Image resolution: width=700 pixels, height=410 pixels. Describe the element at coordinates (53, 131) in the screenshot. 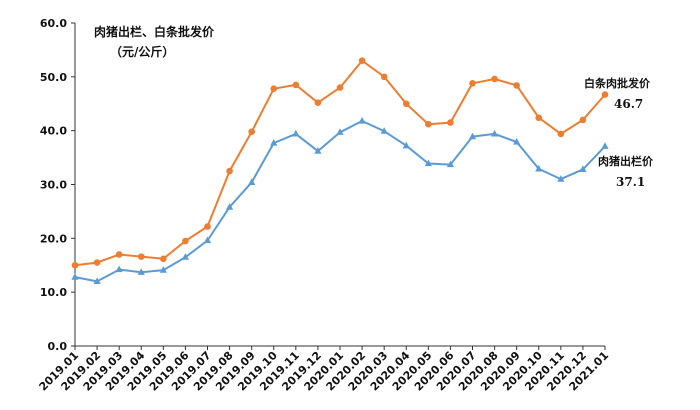

I see `y-tick-label: 40.0` at that location.